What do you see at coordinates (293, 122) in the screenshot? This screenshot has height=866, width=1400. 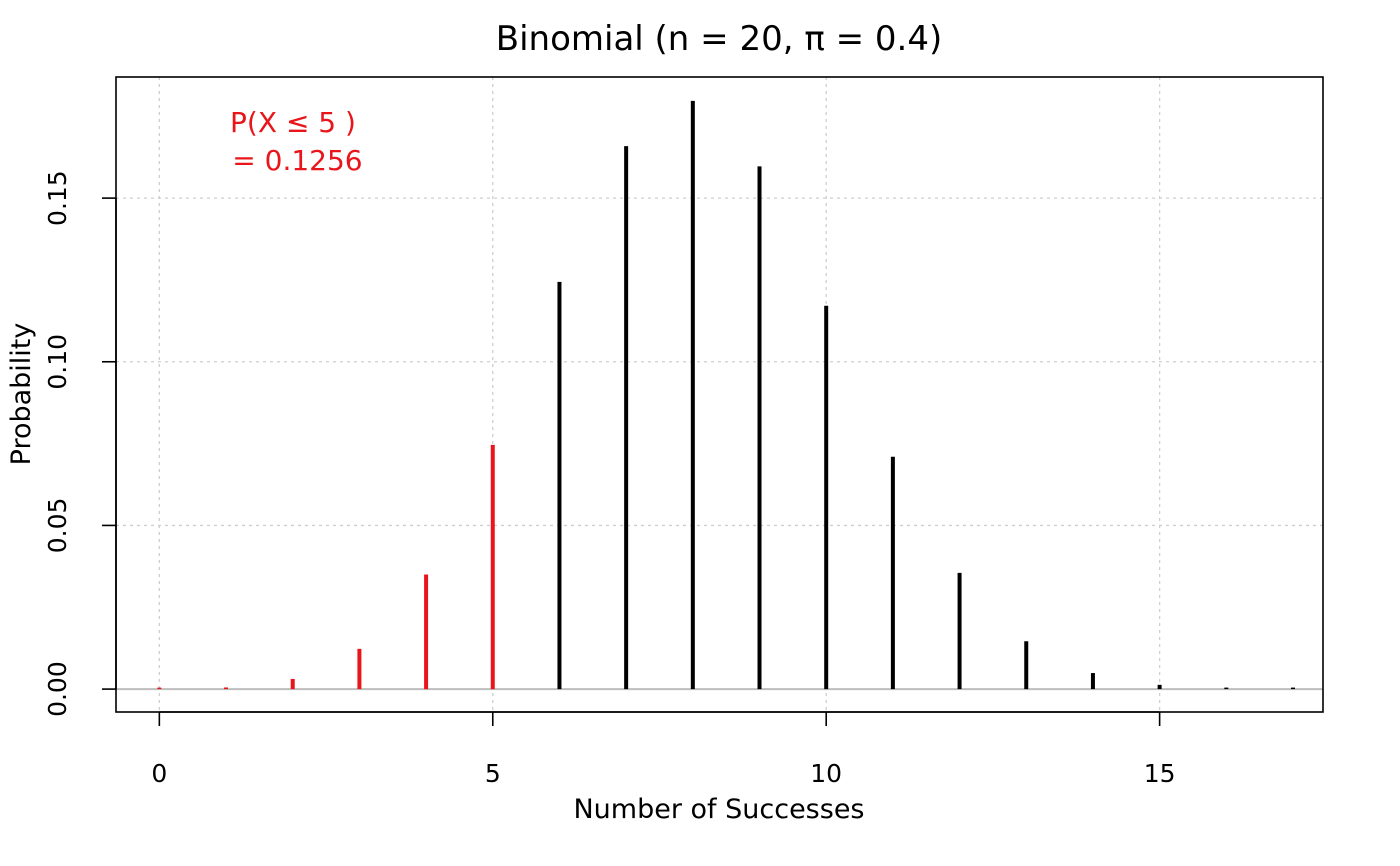 I see `annotation-line-1: P(X ≤ 5 )` at bounding box center [293, 122].